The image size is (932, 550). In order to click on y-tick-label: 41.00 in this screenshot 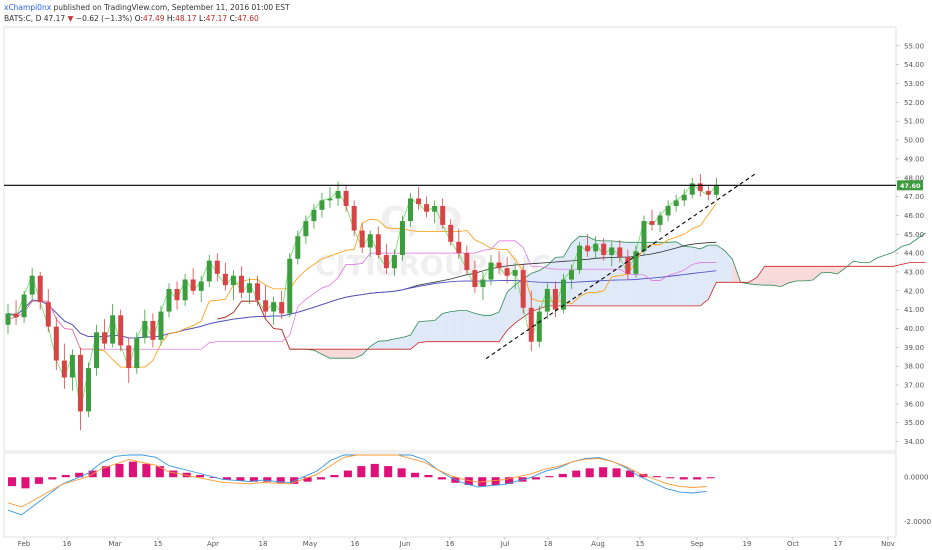, I will do `click(914, 310)`.